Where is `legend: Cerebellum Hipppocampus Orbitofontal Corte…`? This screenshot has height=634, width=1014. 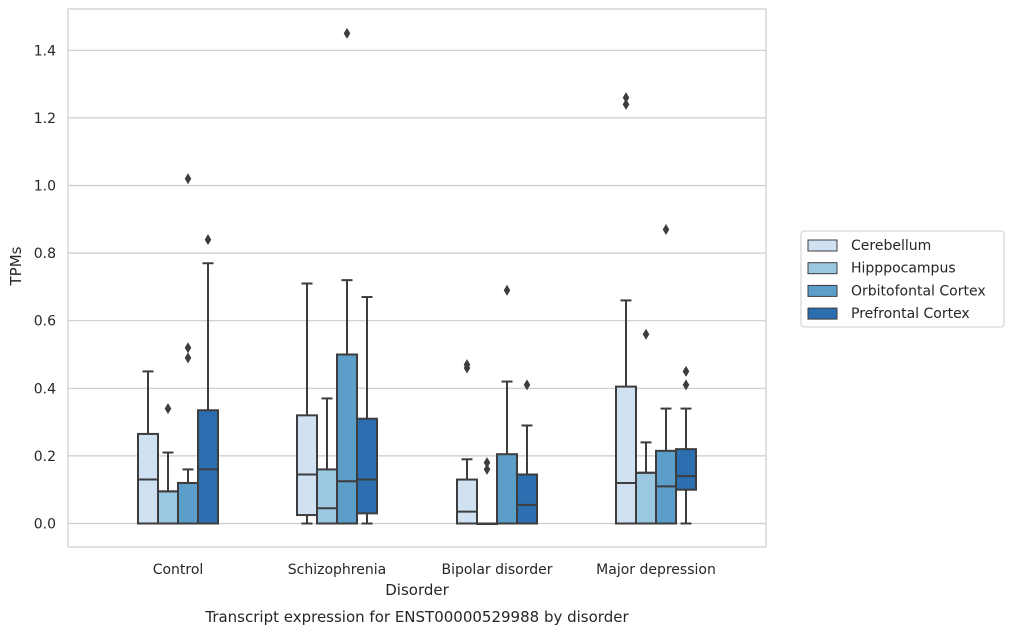
legend: Cerebellum Hipppocampus Orbitofontal Corte… is located at coordinates (902, 279).